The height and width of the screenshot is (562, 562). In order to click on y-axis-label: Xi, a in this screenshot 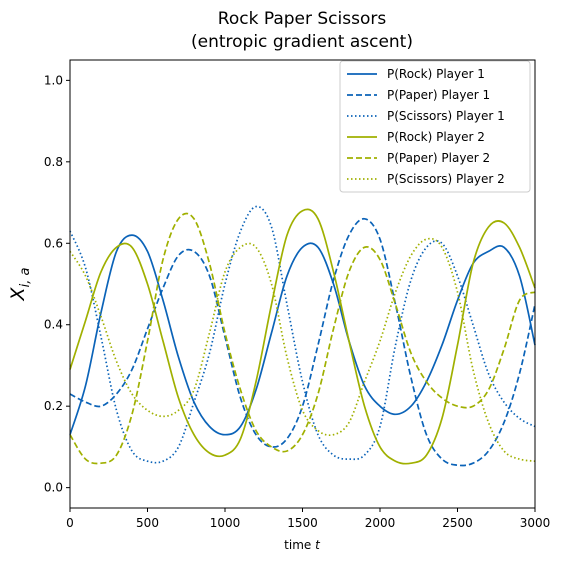, I will do `click(20, 285)`.